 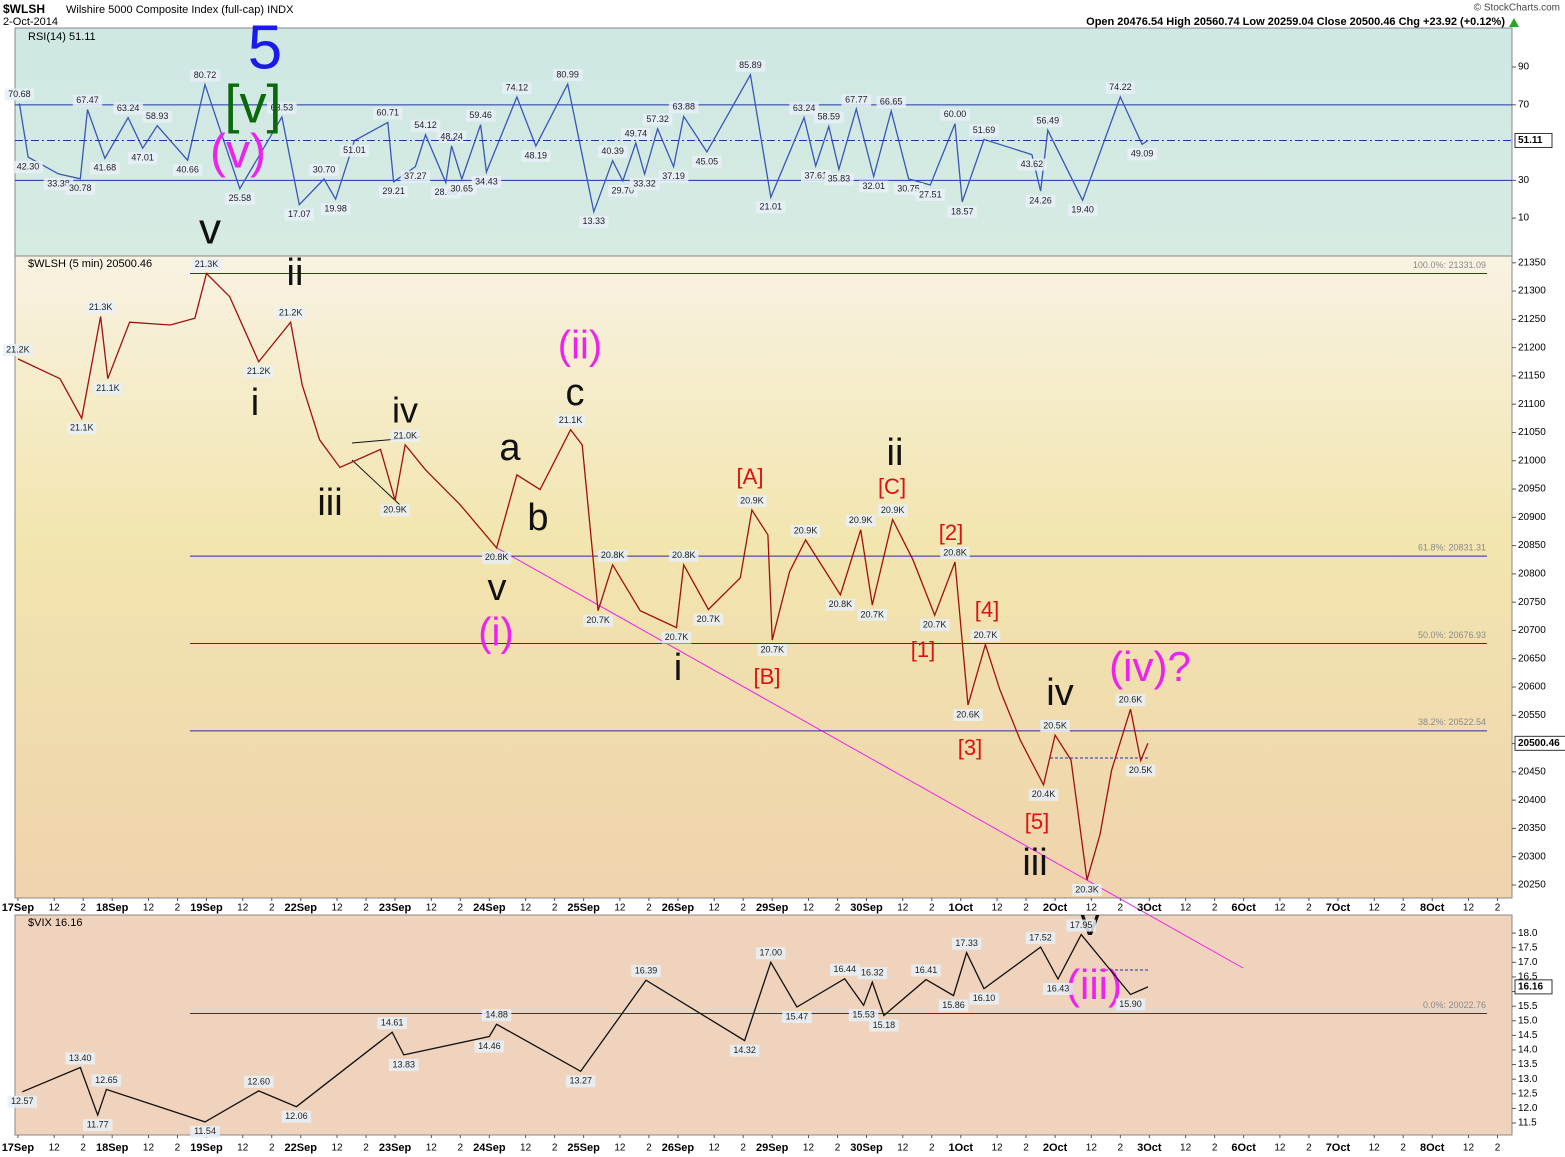 I want to click on value-label: 17.00, so click(x=770, y=953).